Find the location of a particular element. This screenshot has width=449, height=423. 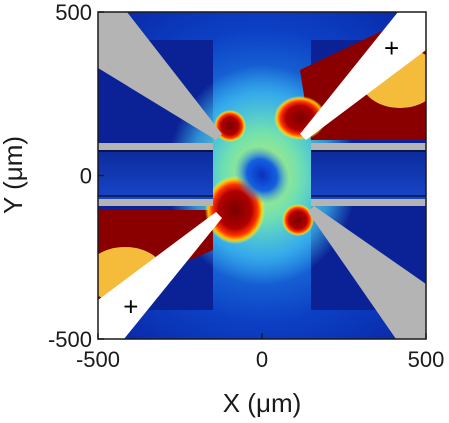

y-axis-title: Y (μm) is located at coordinates (14, 175).